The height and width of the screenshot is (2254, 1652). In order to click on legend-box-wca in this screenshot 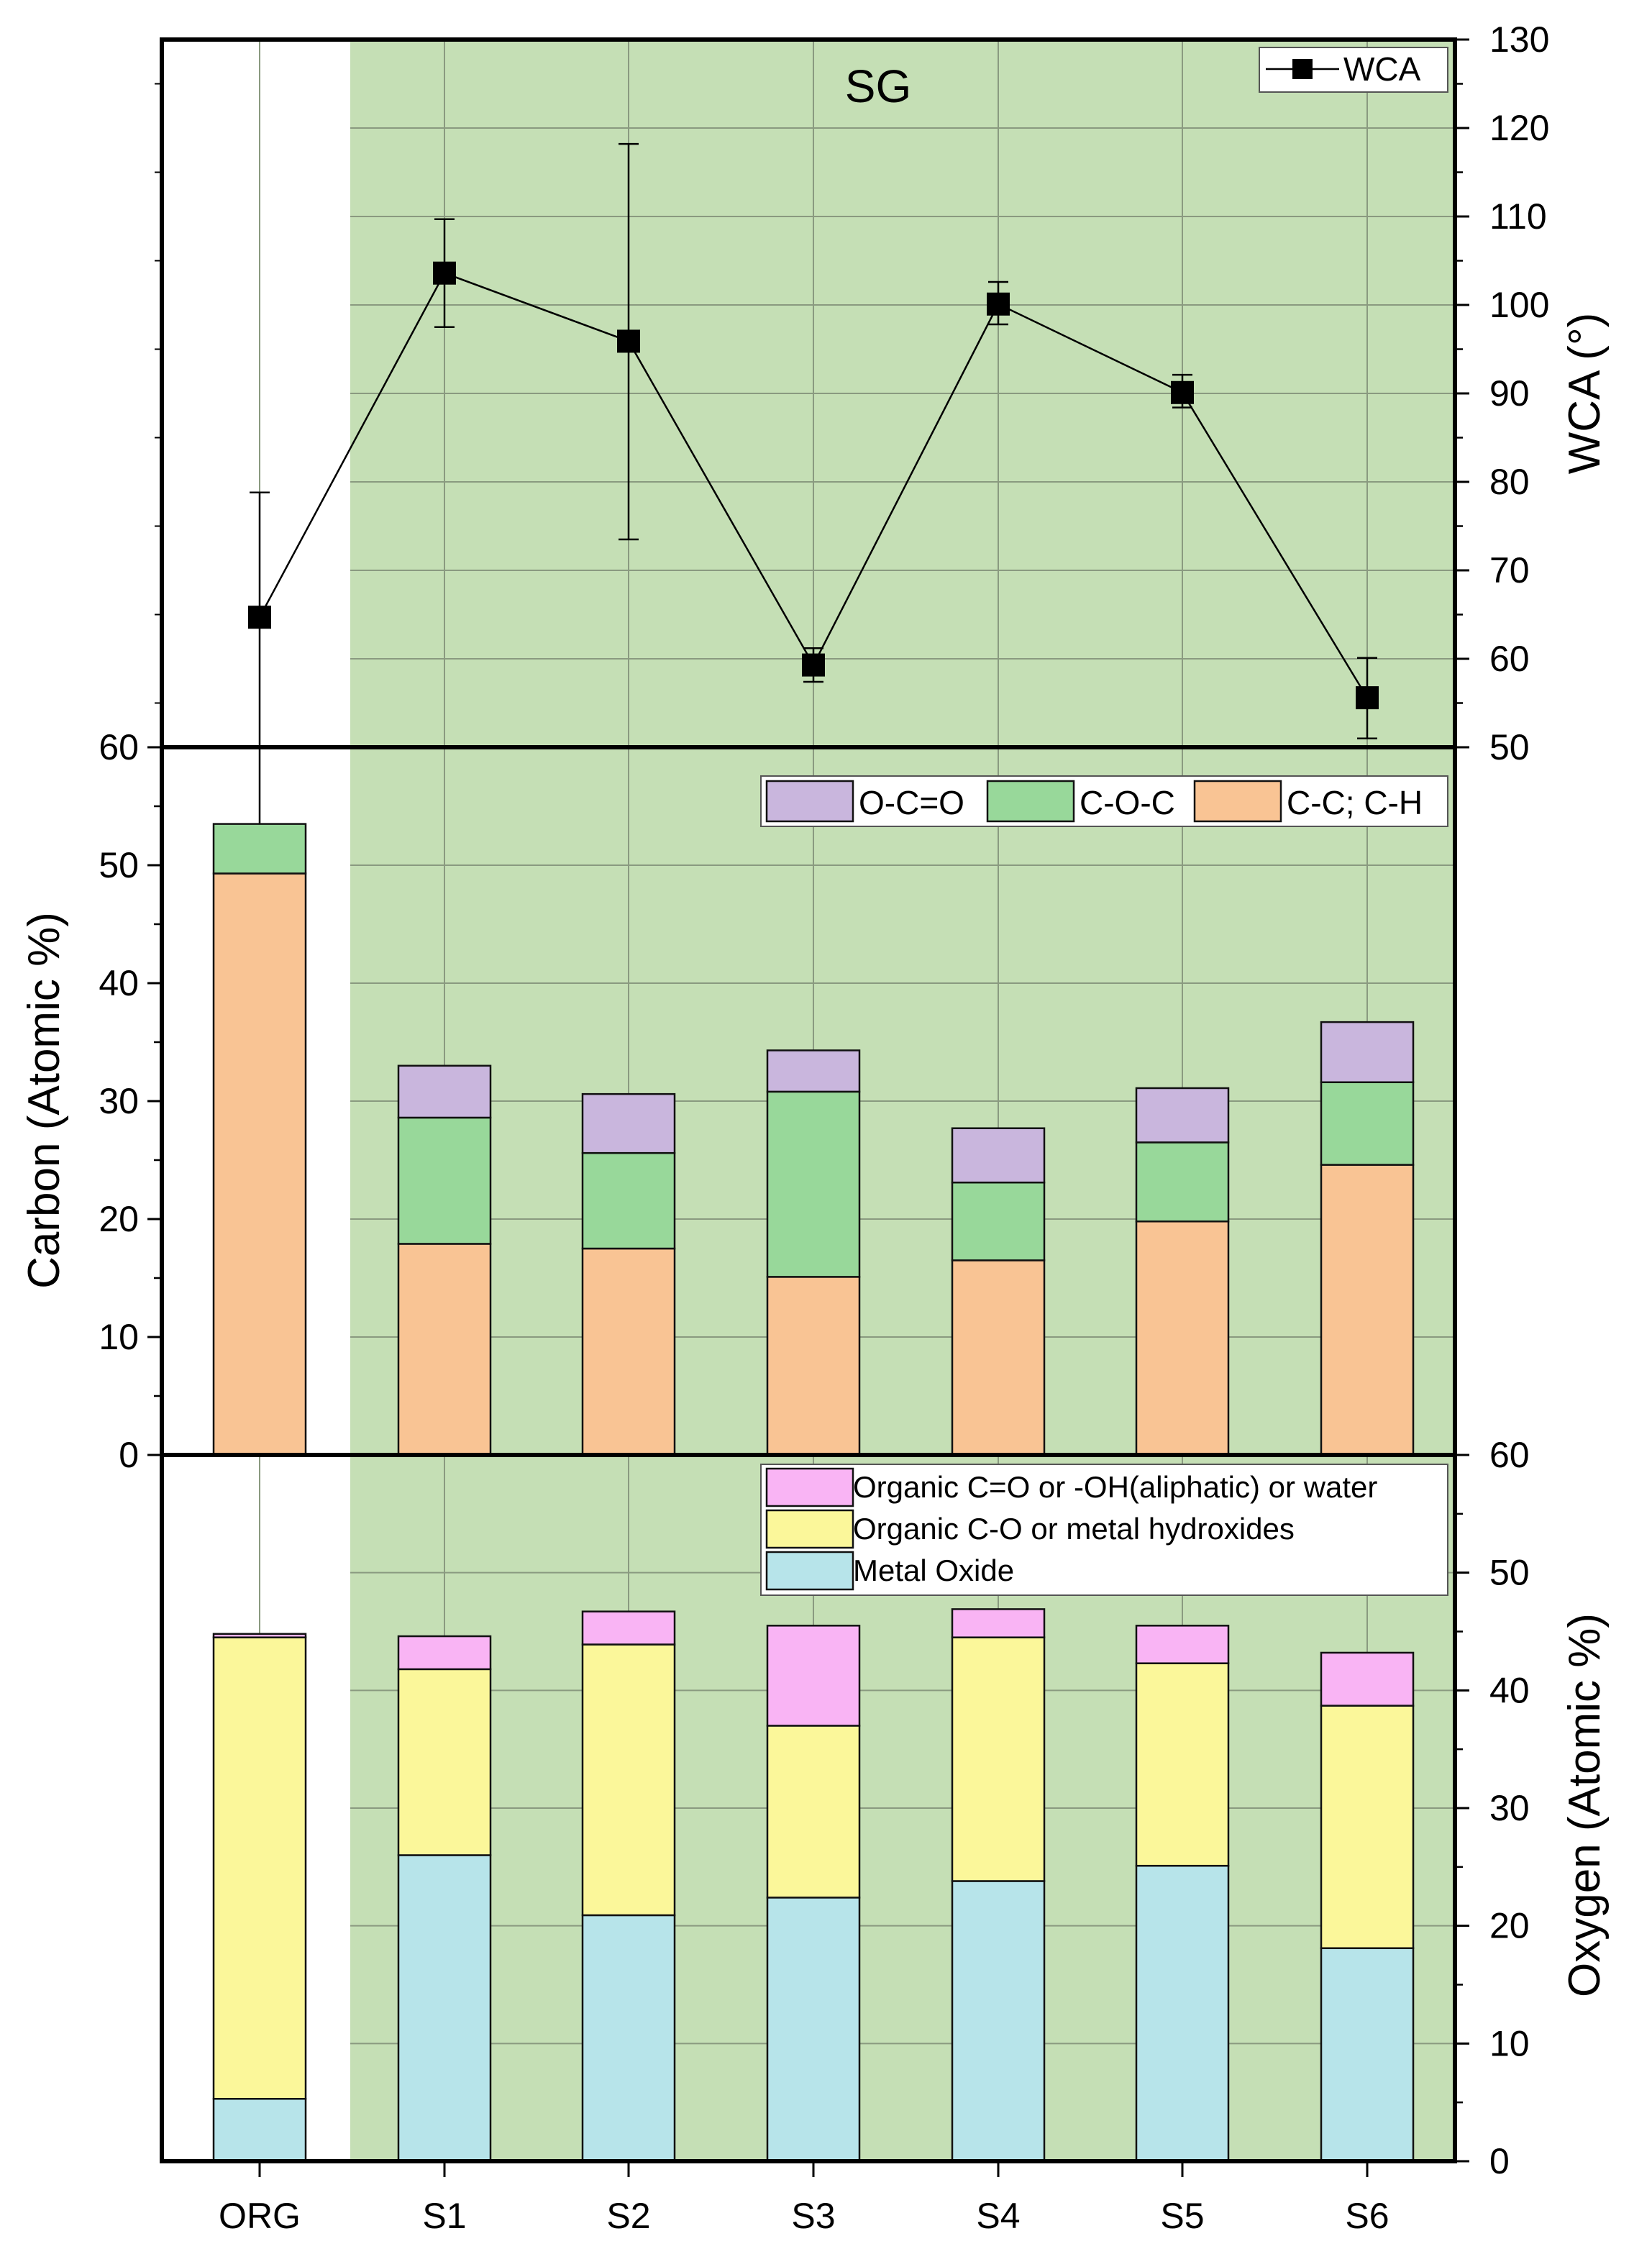, I will do `click(1353, 70)`.